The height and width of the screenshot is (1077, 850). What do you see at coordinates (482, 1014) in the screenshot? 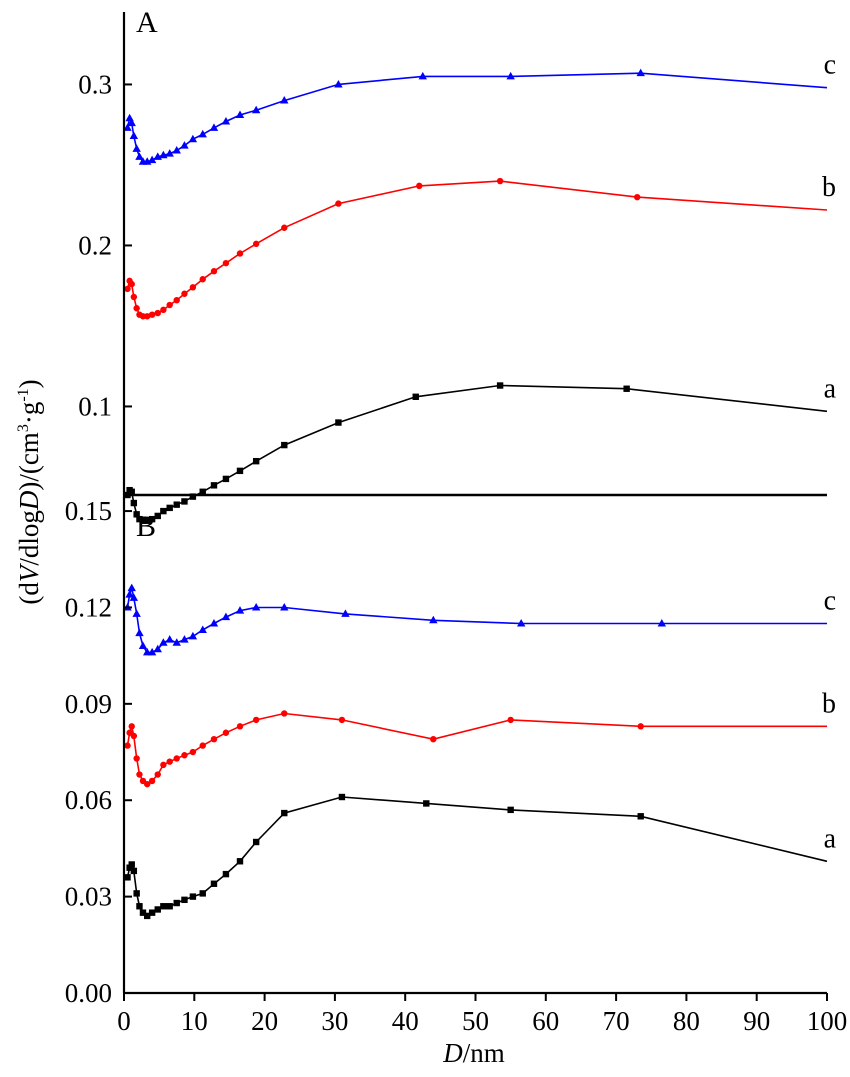
I see `x-ticks: 0 10 20 30 40 50 60 70 80 90 100` at bounding box center [482, 1014].